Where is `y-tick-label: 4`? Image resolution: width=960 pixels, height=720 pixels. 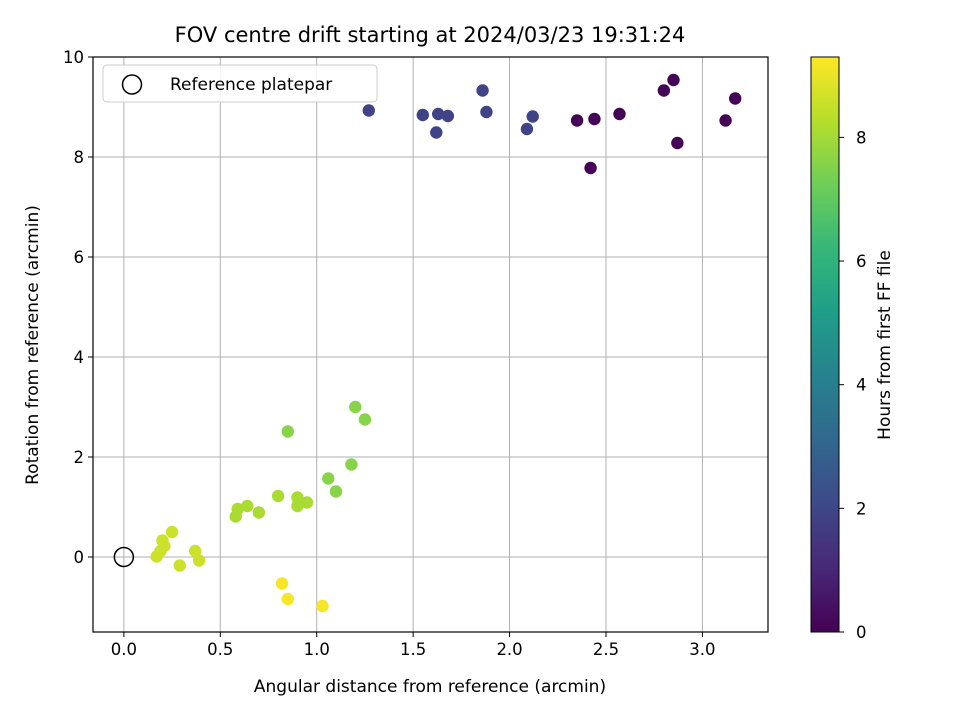
y-tick-label: 4 is located at coordinates (79, 357).